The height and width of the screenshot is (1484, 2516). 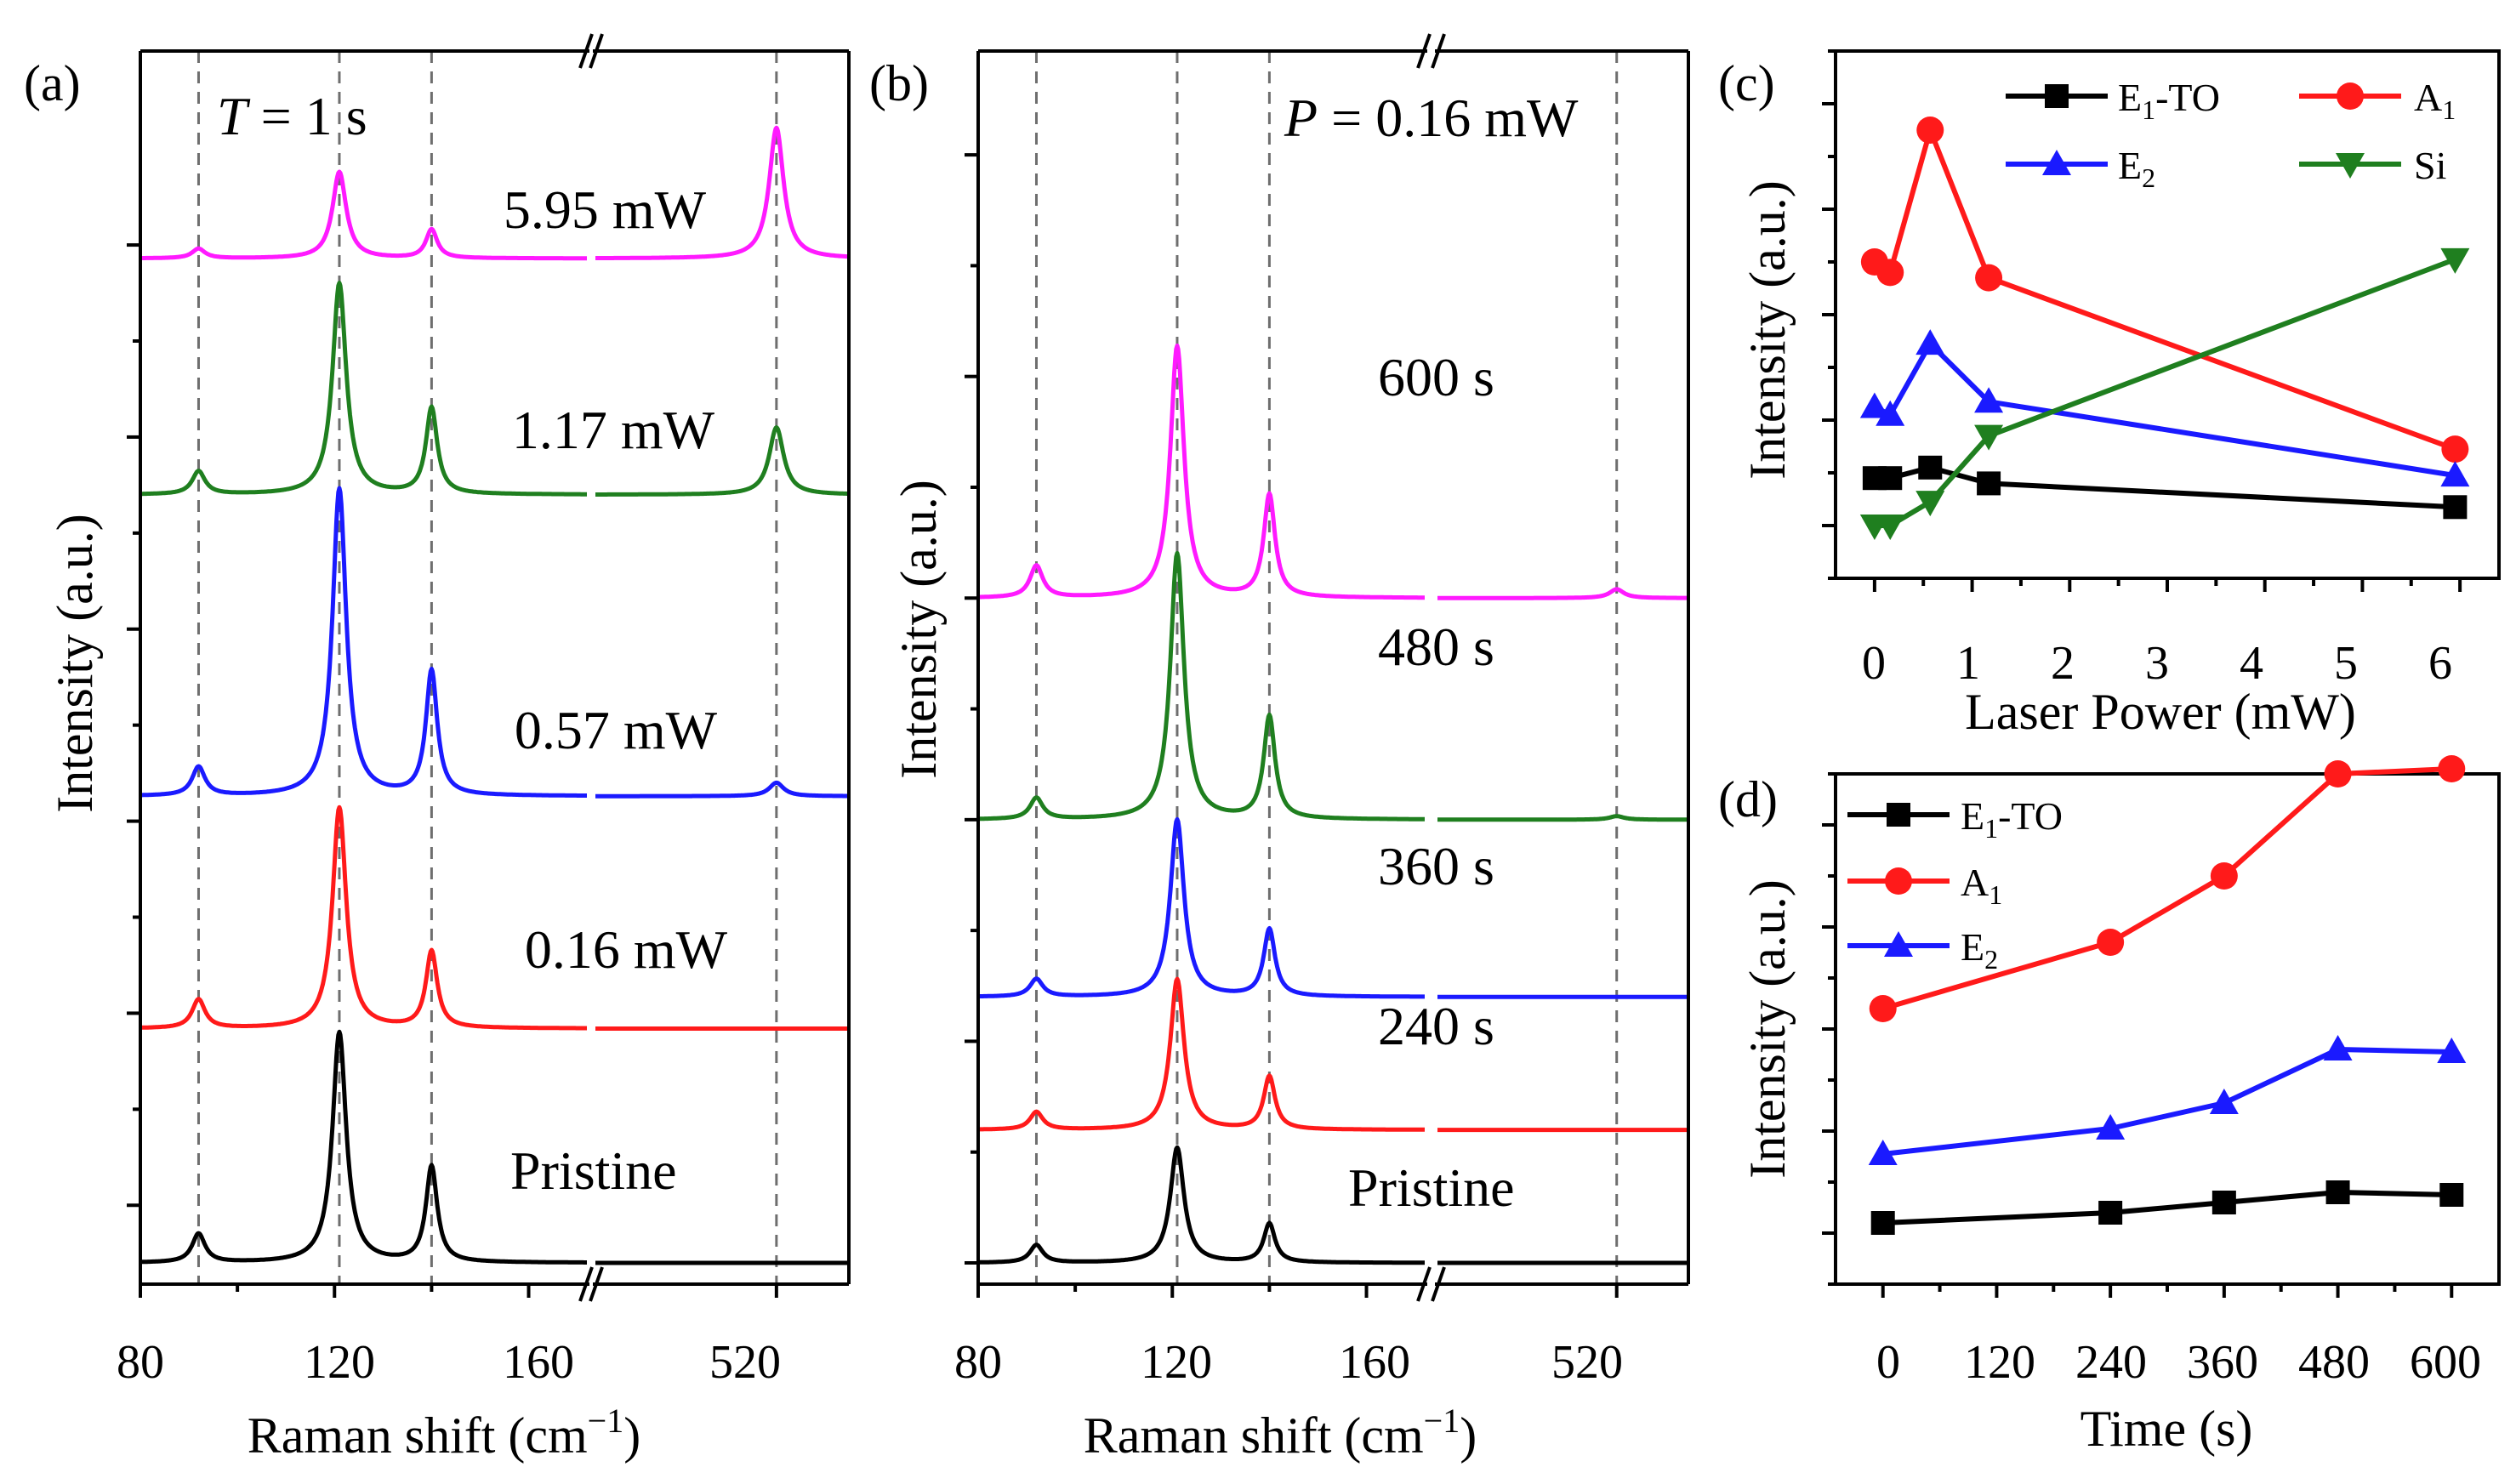 I want to click on series-label-240s: 240 s, so click(x=1436, y=1026).